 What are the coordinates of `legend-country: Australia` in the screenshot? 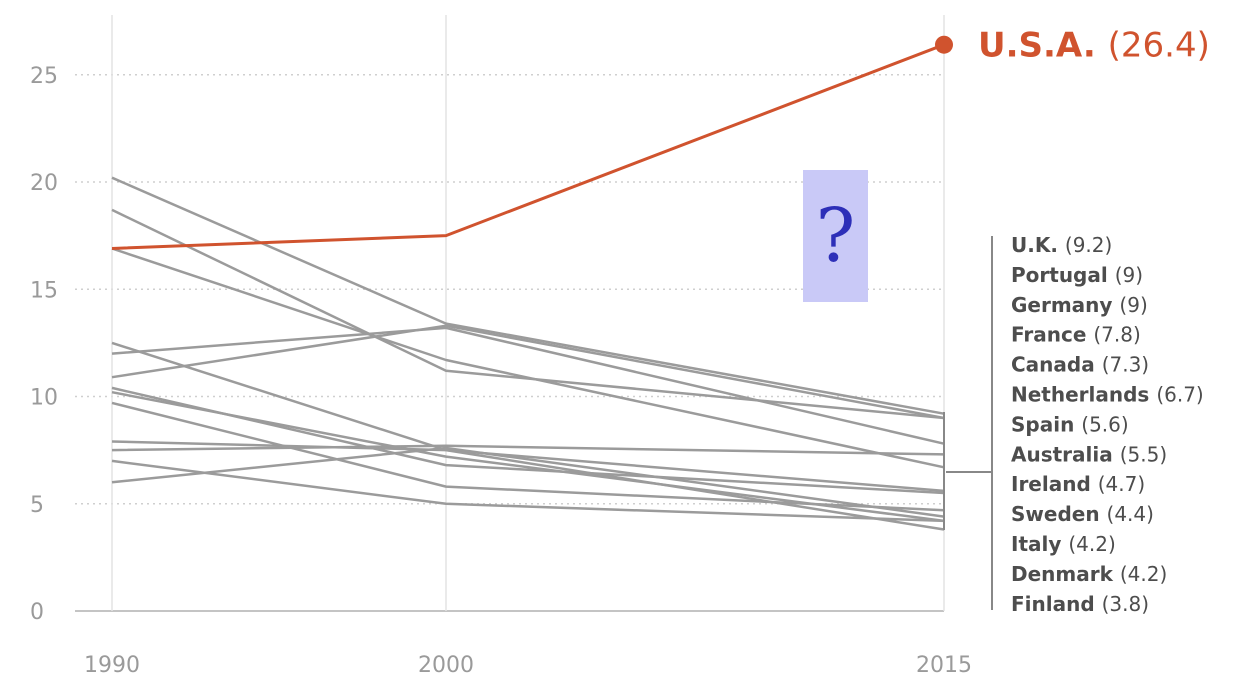 It's located at (1065, 454).